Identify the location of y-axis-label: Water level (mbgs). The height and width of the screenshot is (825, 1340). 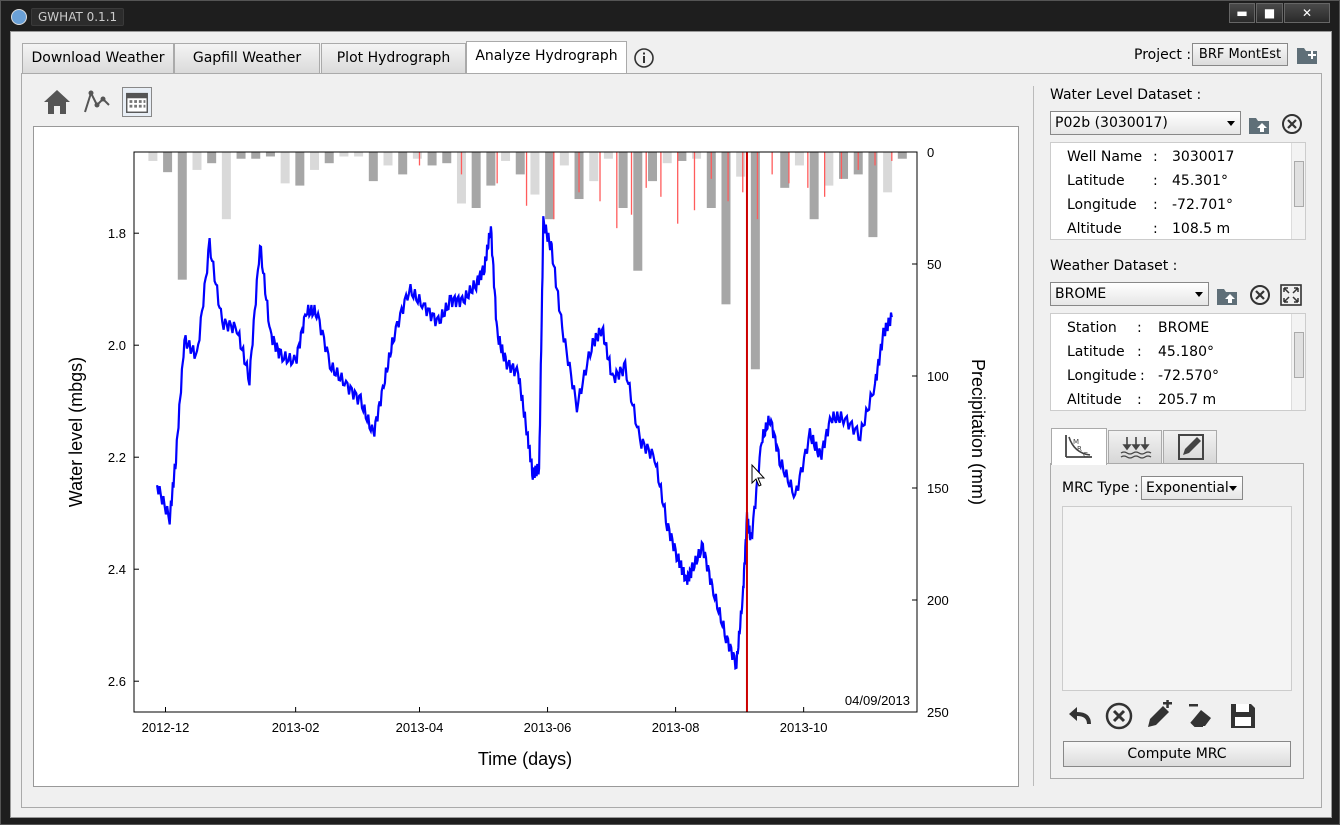
(76, 432).